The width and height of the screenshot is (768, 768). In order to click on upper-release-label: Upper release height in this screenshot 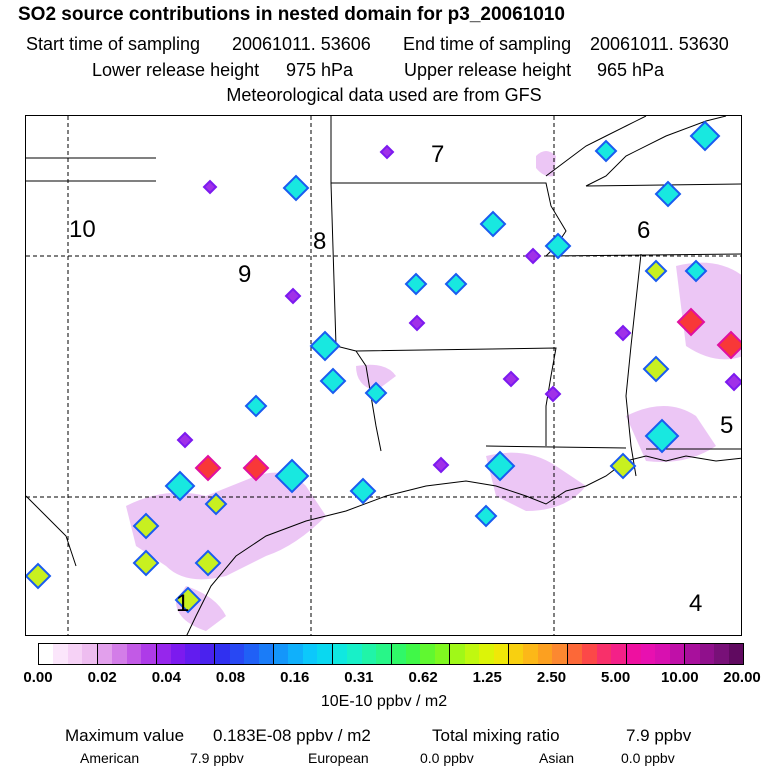, I will do `click(488, 70)`.